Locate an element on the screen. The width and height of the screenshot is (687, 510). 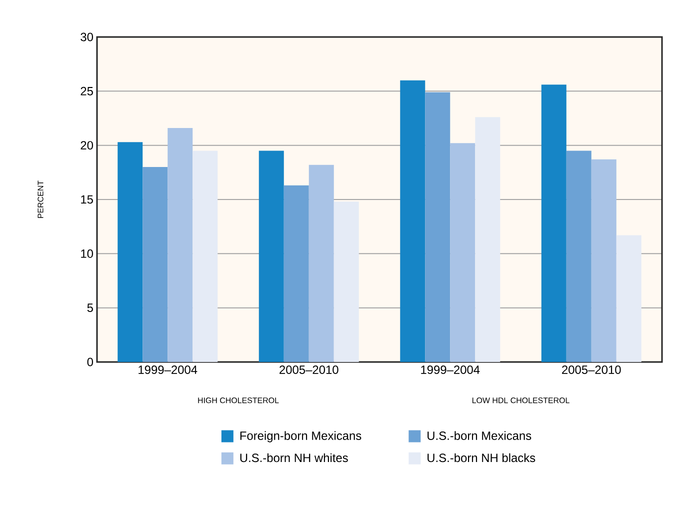
y-tick-label: 10 is located at coordinates (87, 253).